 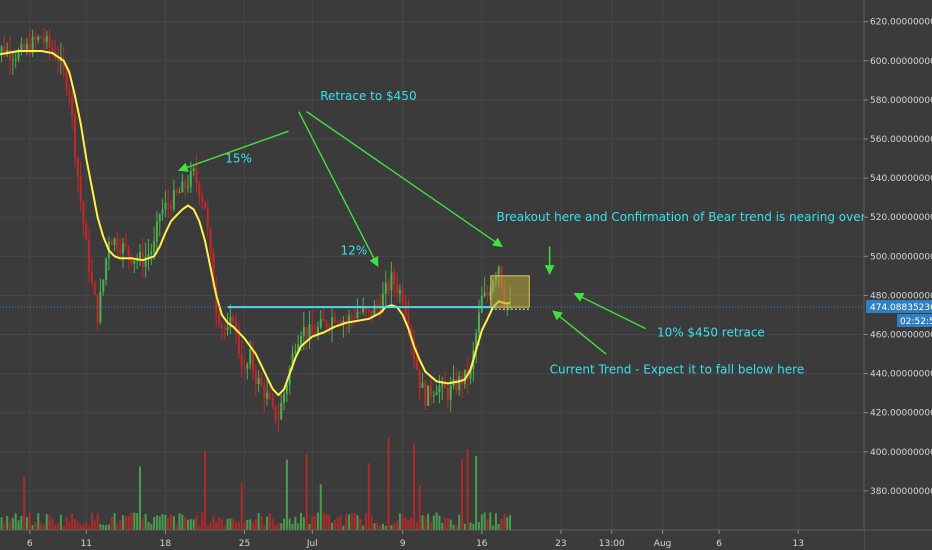 I want to click on x-tick-label: 6, so click(x=719, y=544).